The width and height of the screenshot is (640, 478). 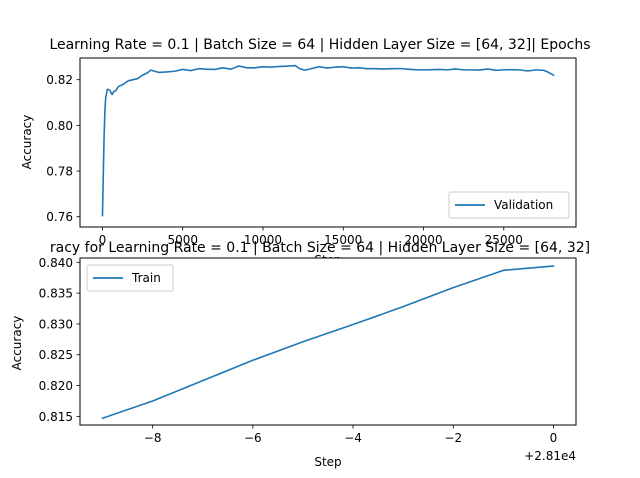 I want to click on x-ticks: 0 5000 10000 15000 20000 25000, so click(x=311, y=237).